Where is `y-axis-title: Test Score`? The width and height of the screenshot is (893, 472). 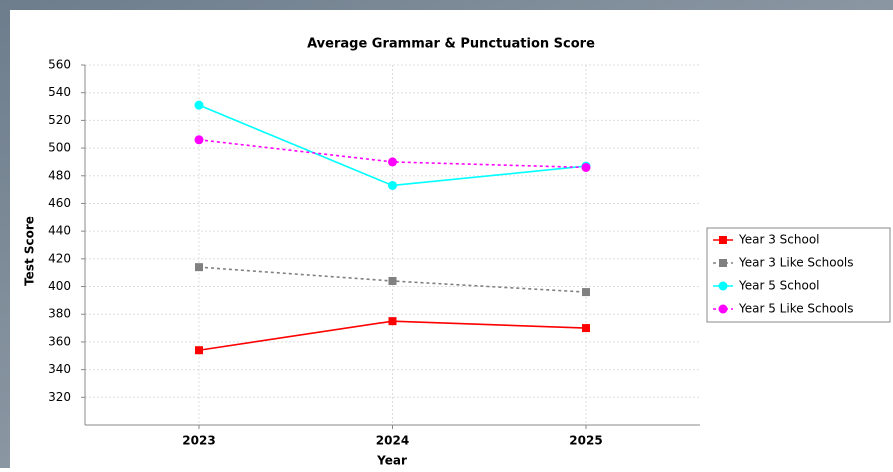
y-axis-title: Test Score is located at coordinates (30, 251).